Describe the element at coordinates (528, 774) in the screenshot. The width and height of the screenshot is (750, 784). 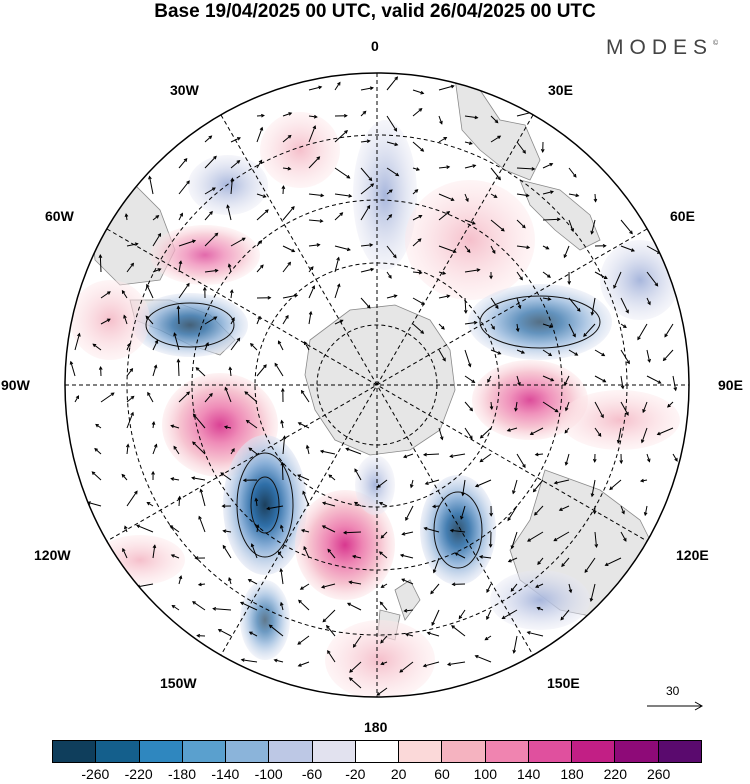
I see `colorbar-tick-label: 140` at that location.